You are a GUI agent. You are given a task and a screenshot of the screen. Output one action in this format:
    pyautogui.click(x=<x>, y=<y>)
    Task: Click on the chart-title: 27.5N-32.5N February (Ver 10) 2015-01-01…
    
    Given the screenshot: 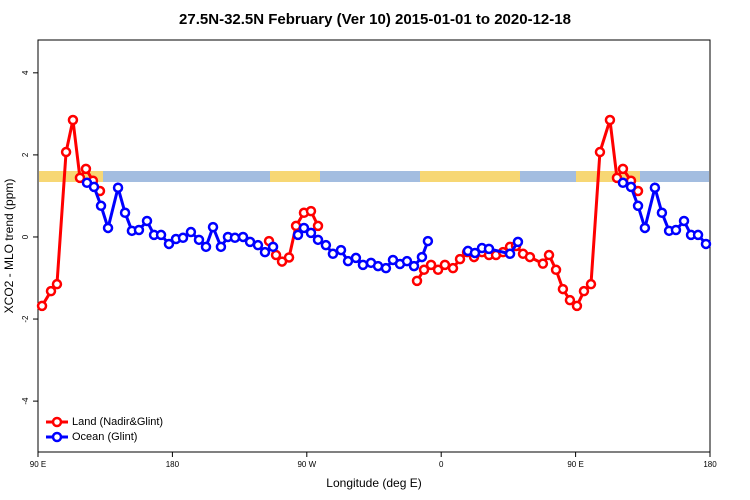 What is the action you would take?
    pyautogui.click(x=375, y=19)
    